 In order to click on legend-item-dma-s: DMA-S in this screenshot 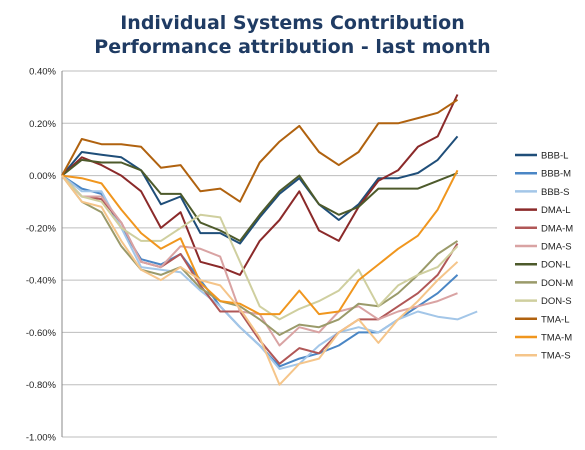, I will do `click(543, 247)`.